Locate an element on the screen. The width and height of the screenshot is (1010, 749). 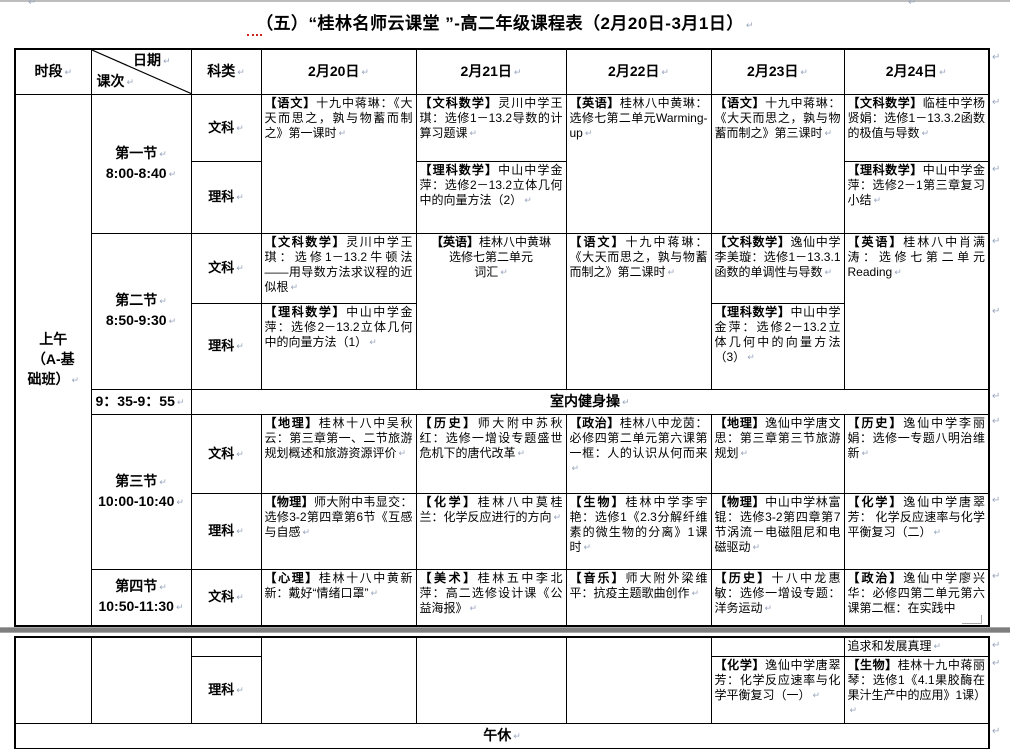
diagonal-divider is located at coordinates (141, 71).